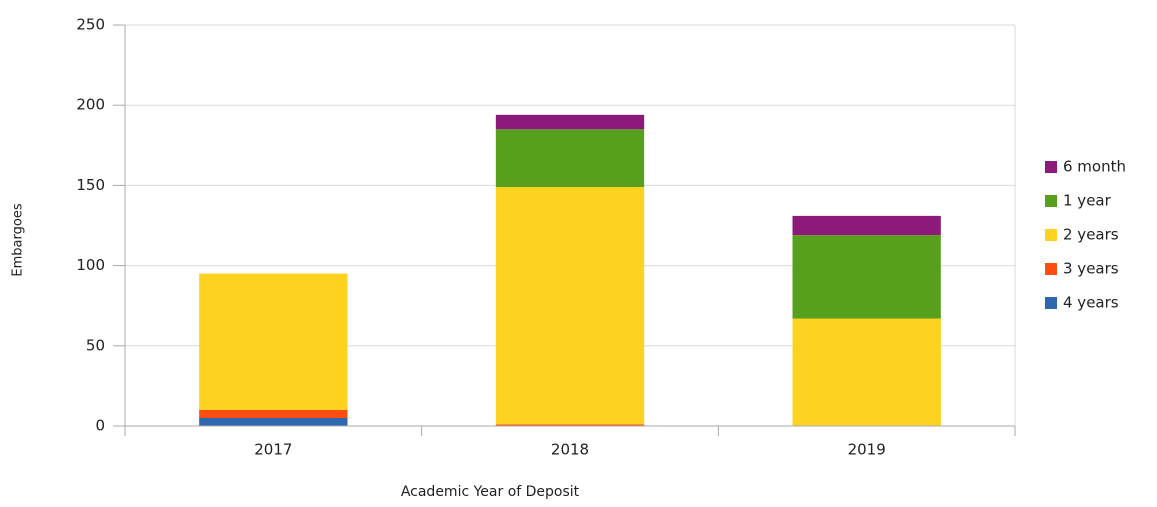 This screenshot has width=1157, height=507. What do you see at coordinates (1091, 303) in the screenshot?
I see `legend-label: 4 years` at bounding box center [1091, 303].